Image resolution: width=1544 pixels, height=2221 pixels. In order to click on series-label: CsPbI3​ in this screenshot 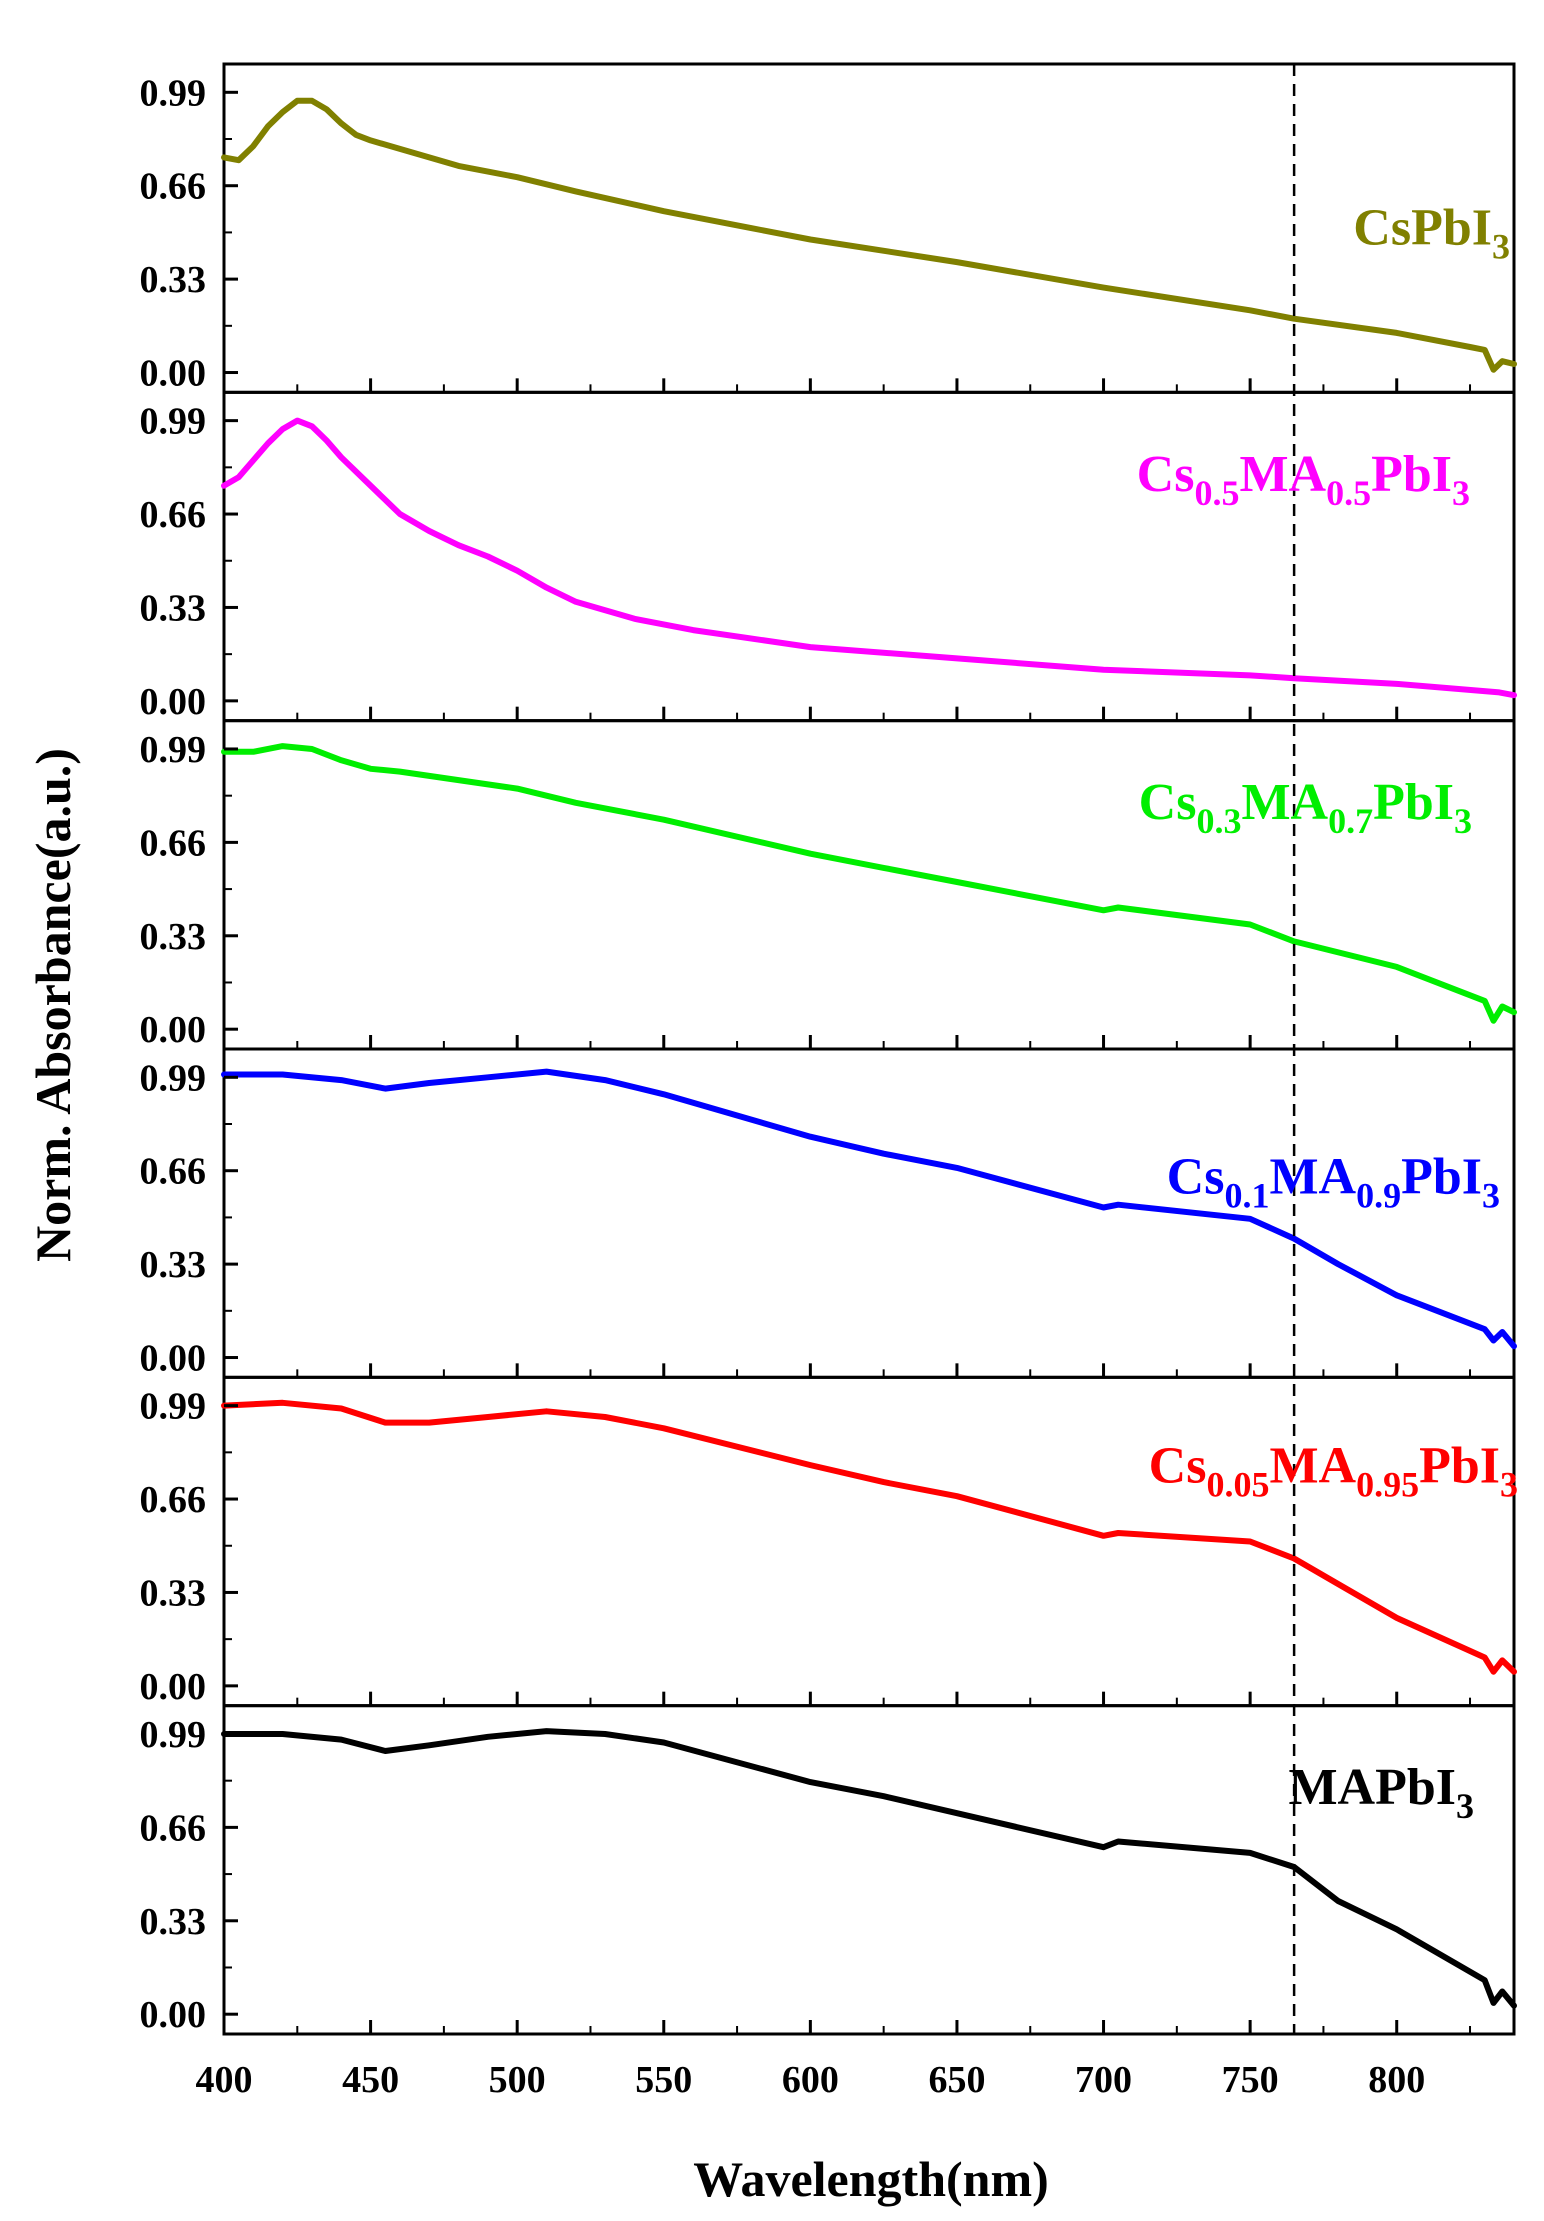, I will do `click(1431, 233)`.